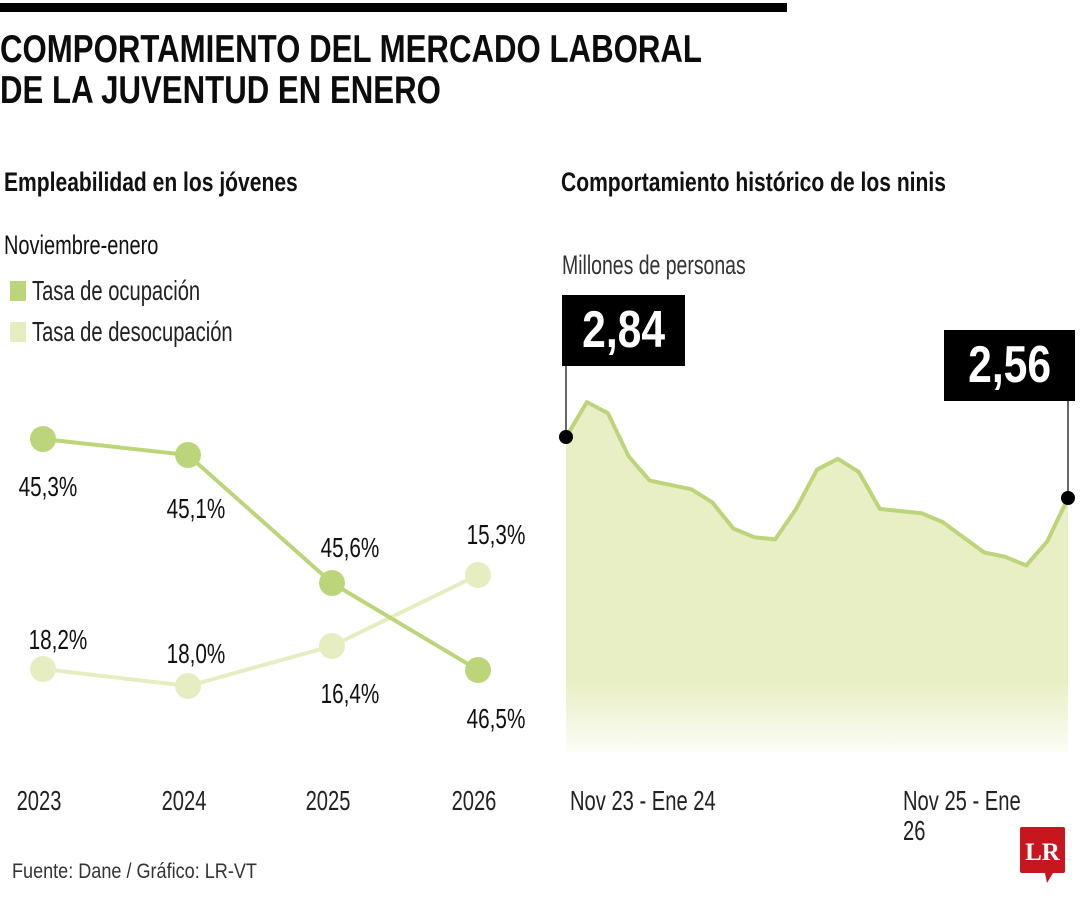 The image size is (1080, 900). Describe the element at coordinates (18, 332) in the screenshot. I see `legend-swatch-desocupacion` at that location.